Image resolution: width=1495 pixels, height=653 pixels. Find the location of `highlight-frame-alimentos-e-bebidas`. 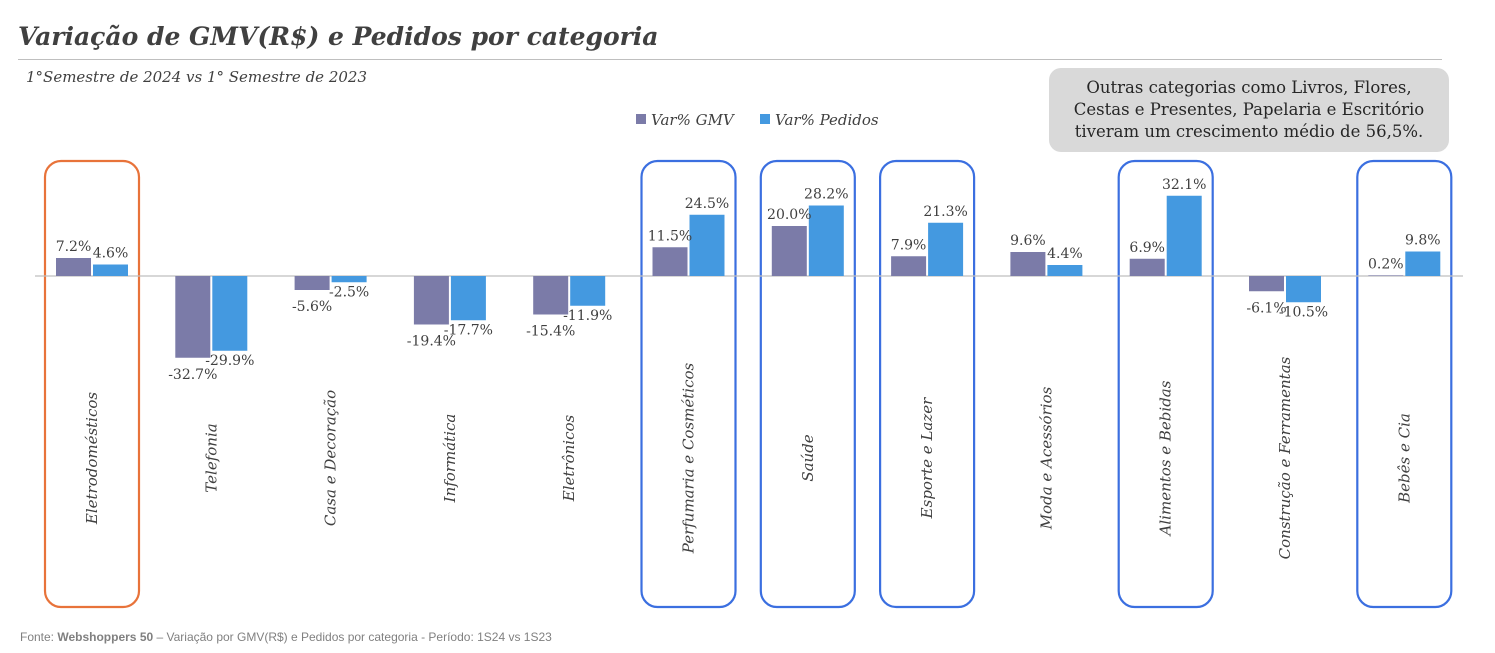

highlight-frame-alimentos-e-bebidas is located at coordinates (1165, 384).